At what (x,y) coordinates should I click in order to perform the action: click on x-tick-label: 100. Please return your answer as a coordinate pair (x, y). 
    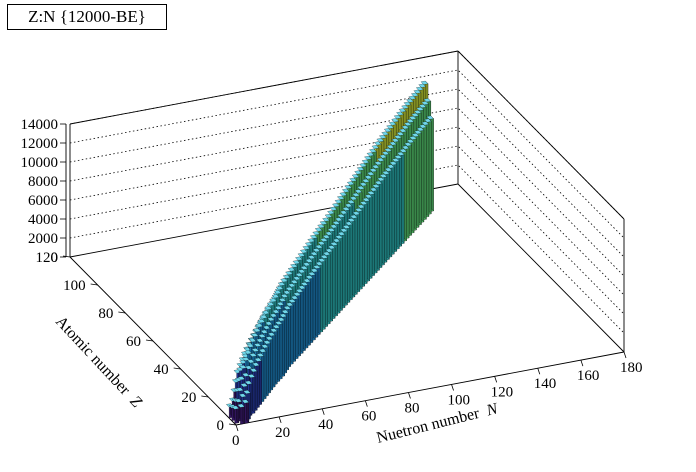
    Looking at the image, I should click on (459, 400).